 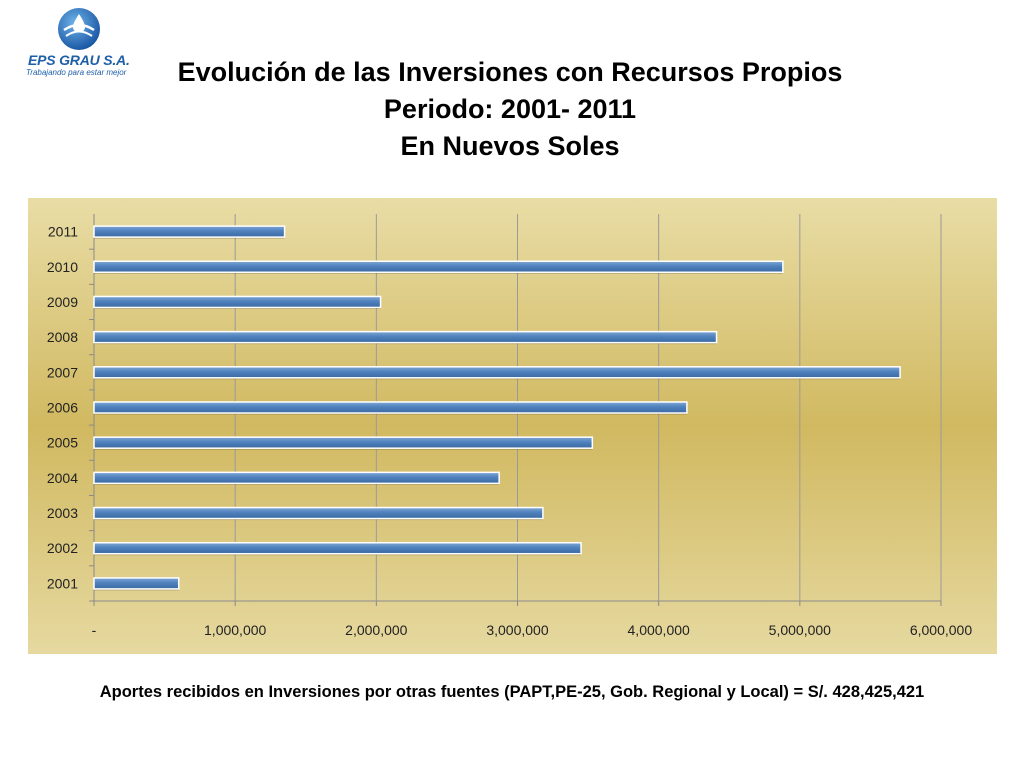 What do you see at coordinates (62, 513) in the screenshot?
I see `y-tick-label-2003: 2003` at bounding box center [62, 513].